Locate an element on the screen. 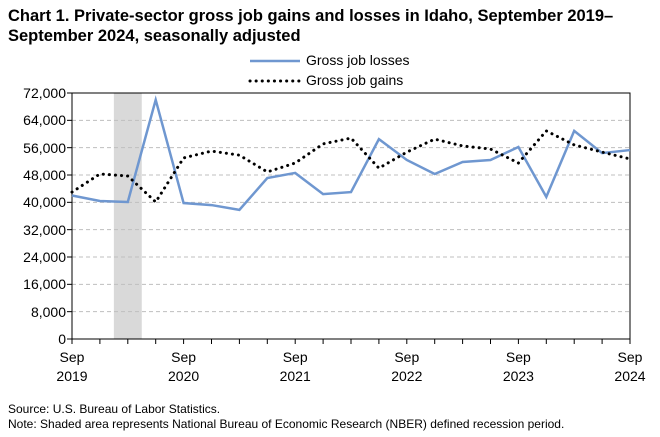 The image size is (660, 437). x-tick-label: Sep 2024 is located at coordinates (630, 366).